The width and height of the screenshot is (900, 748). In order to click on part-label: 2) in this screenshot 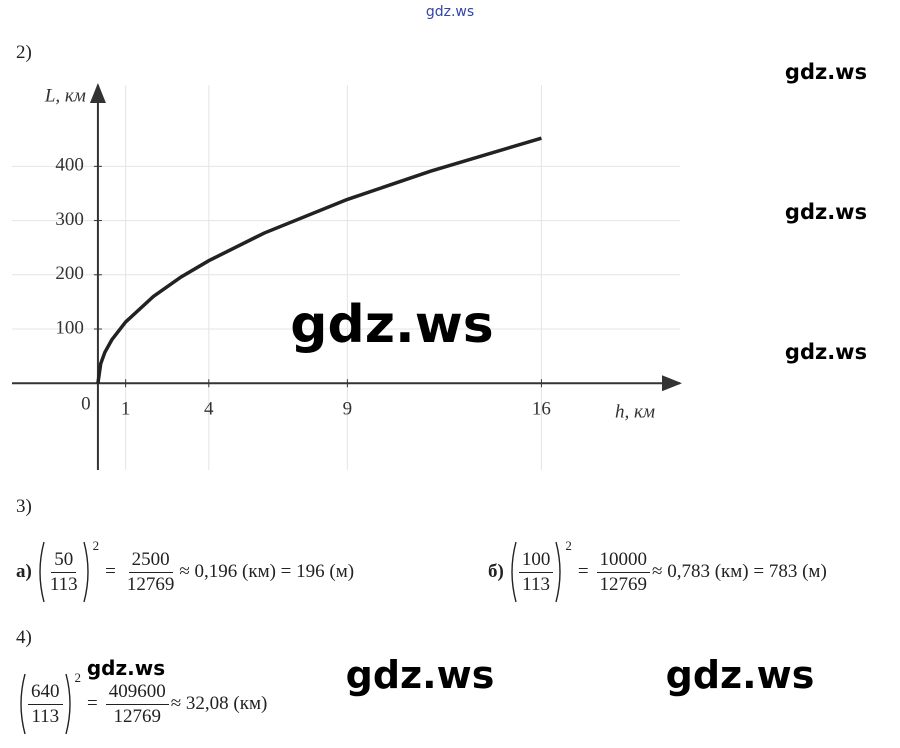, I will do `click(24, 52)`.